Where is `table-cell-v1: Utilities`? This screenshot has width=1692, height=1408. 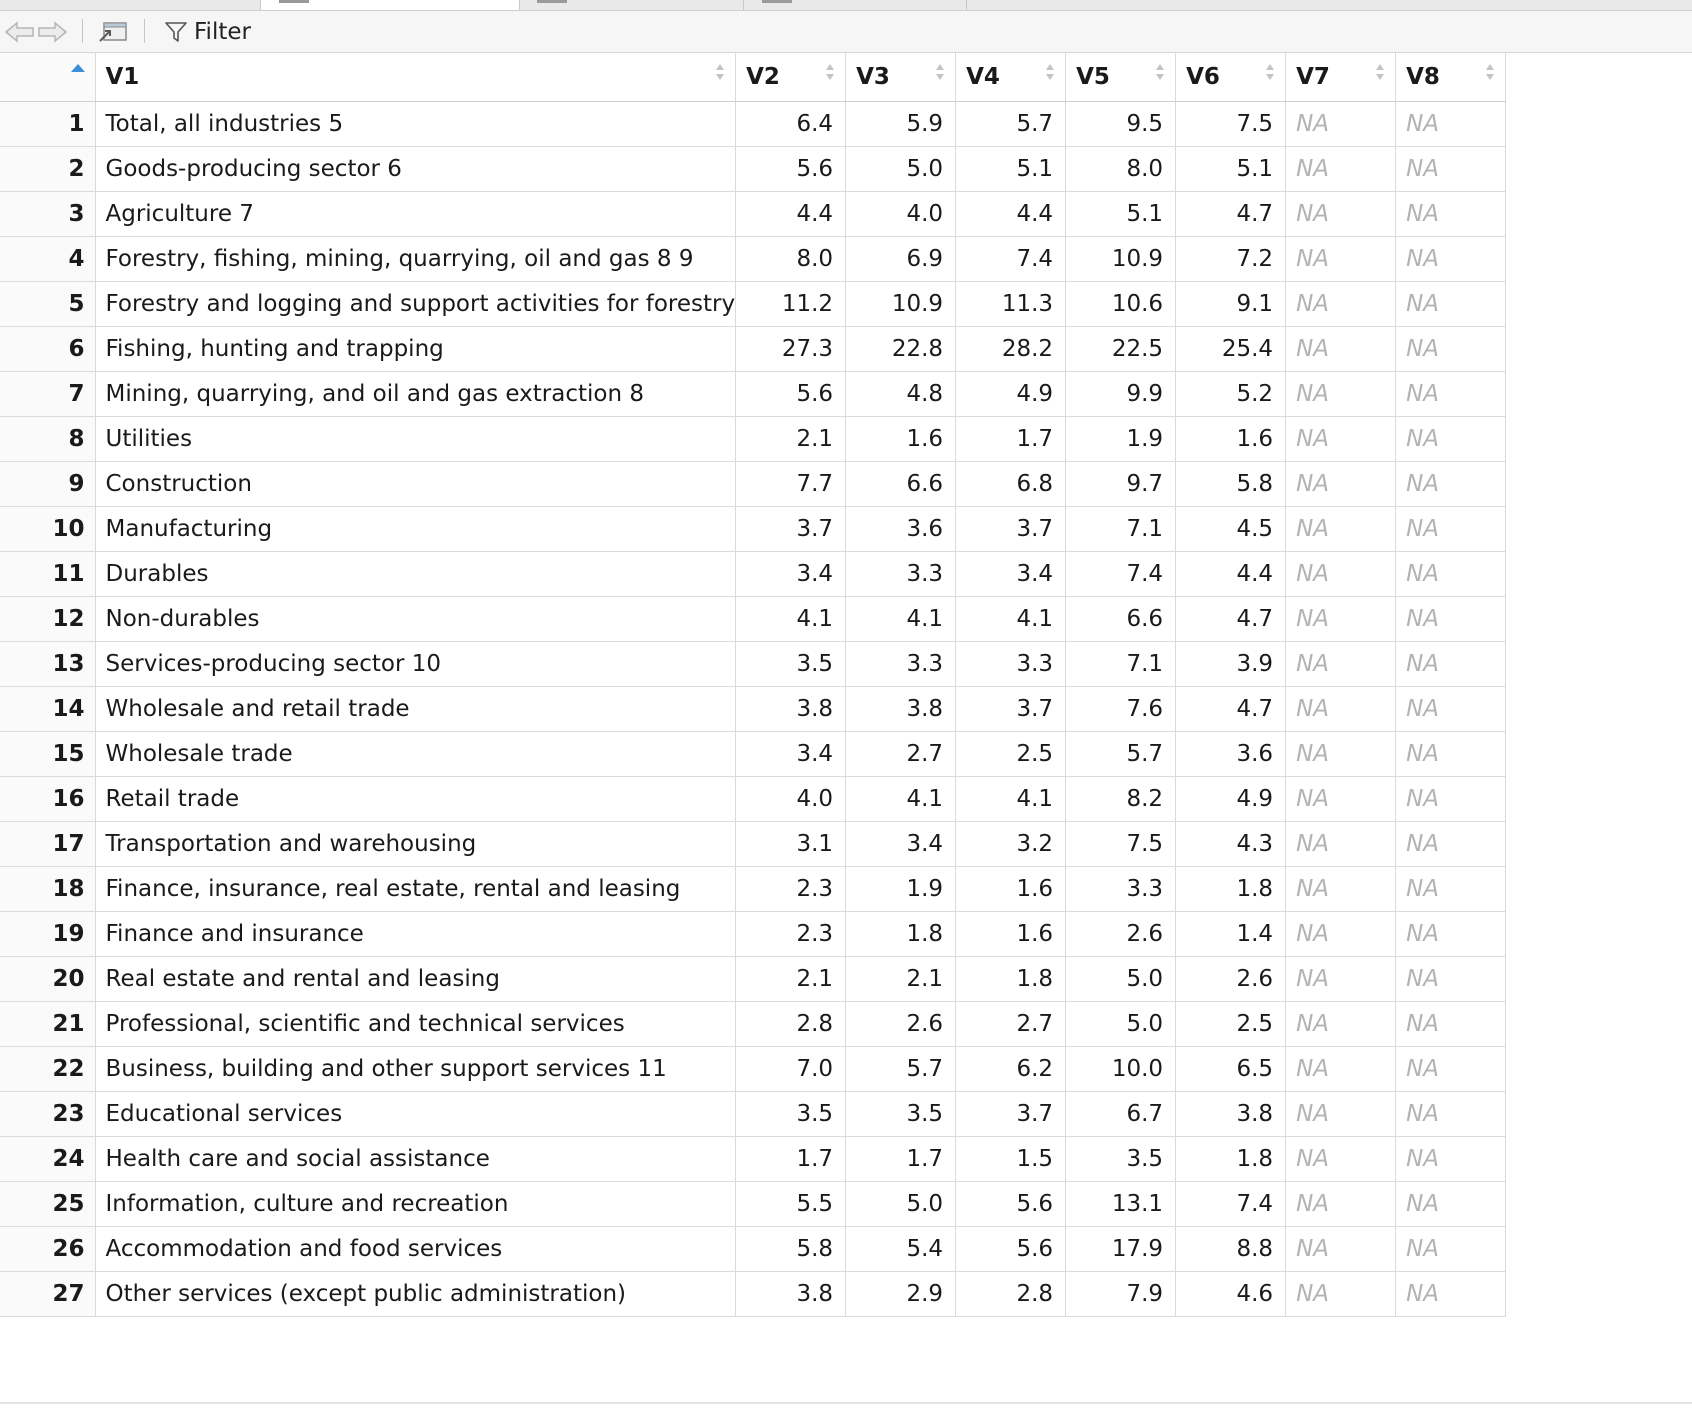
table-cell-v1: Utilities is located at coordinates (416, 439).